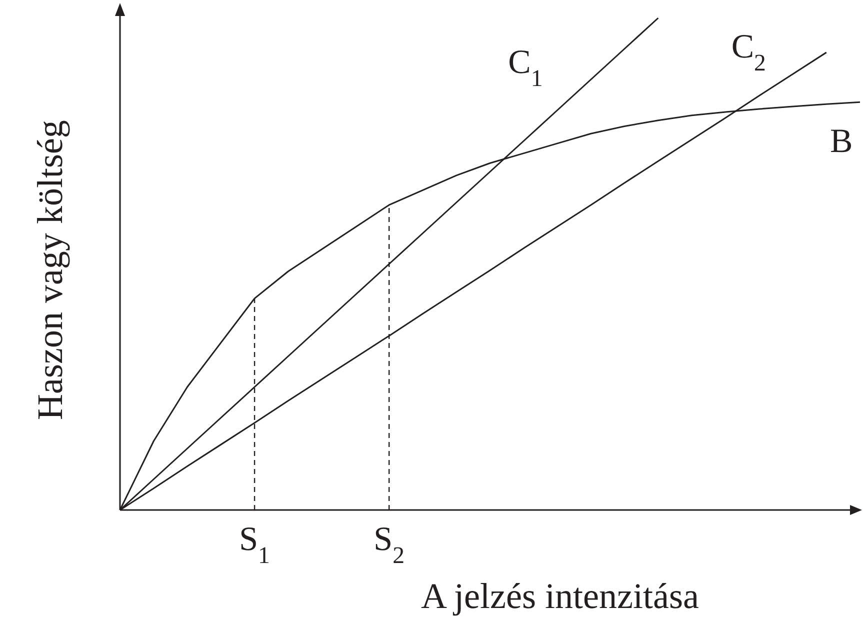 The width and height of the screenshot is (863, 622). Describe the element at coordinates (748, 52) in the screenshot. I see `series-label: C$_{2}$` at that location.